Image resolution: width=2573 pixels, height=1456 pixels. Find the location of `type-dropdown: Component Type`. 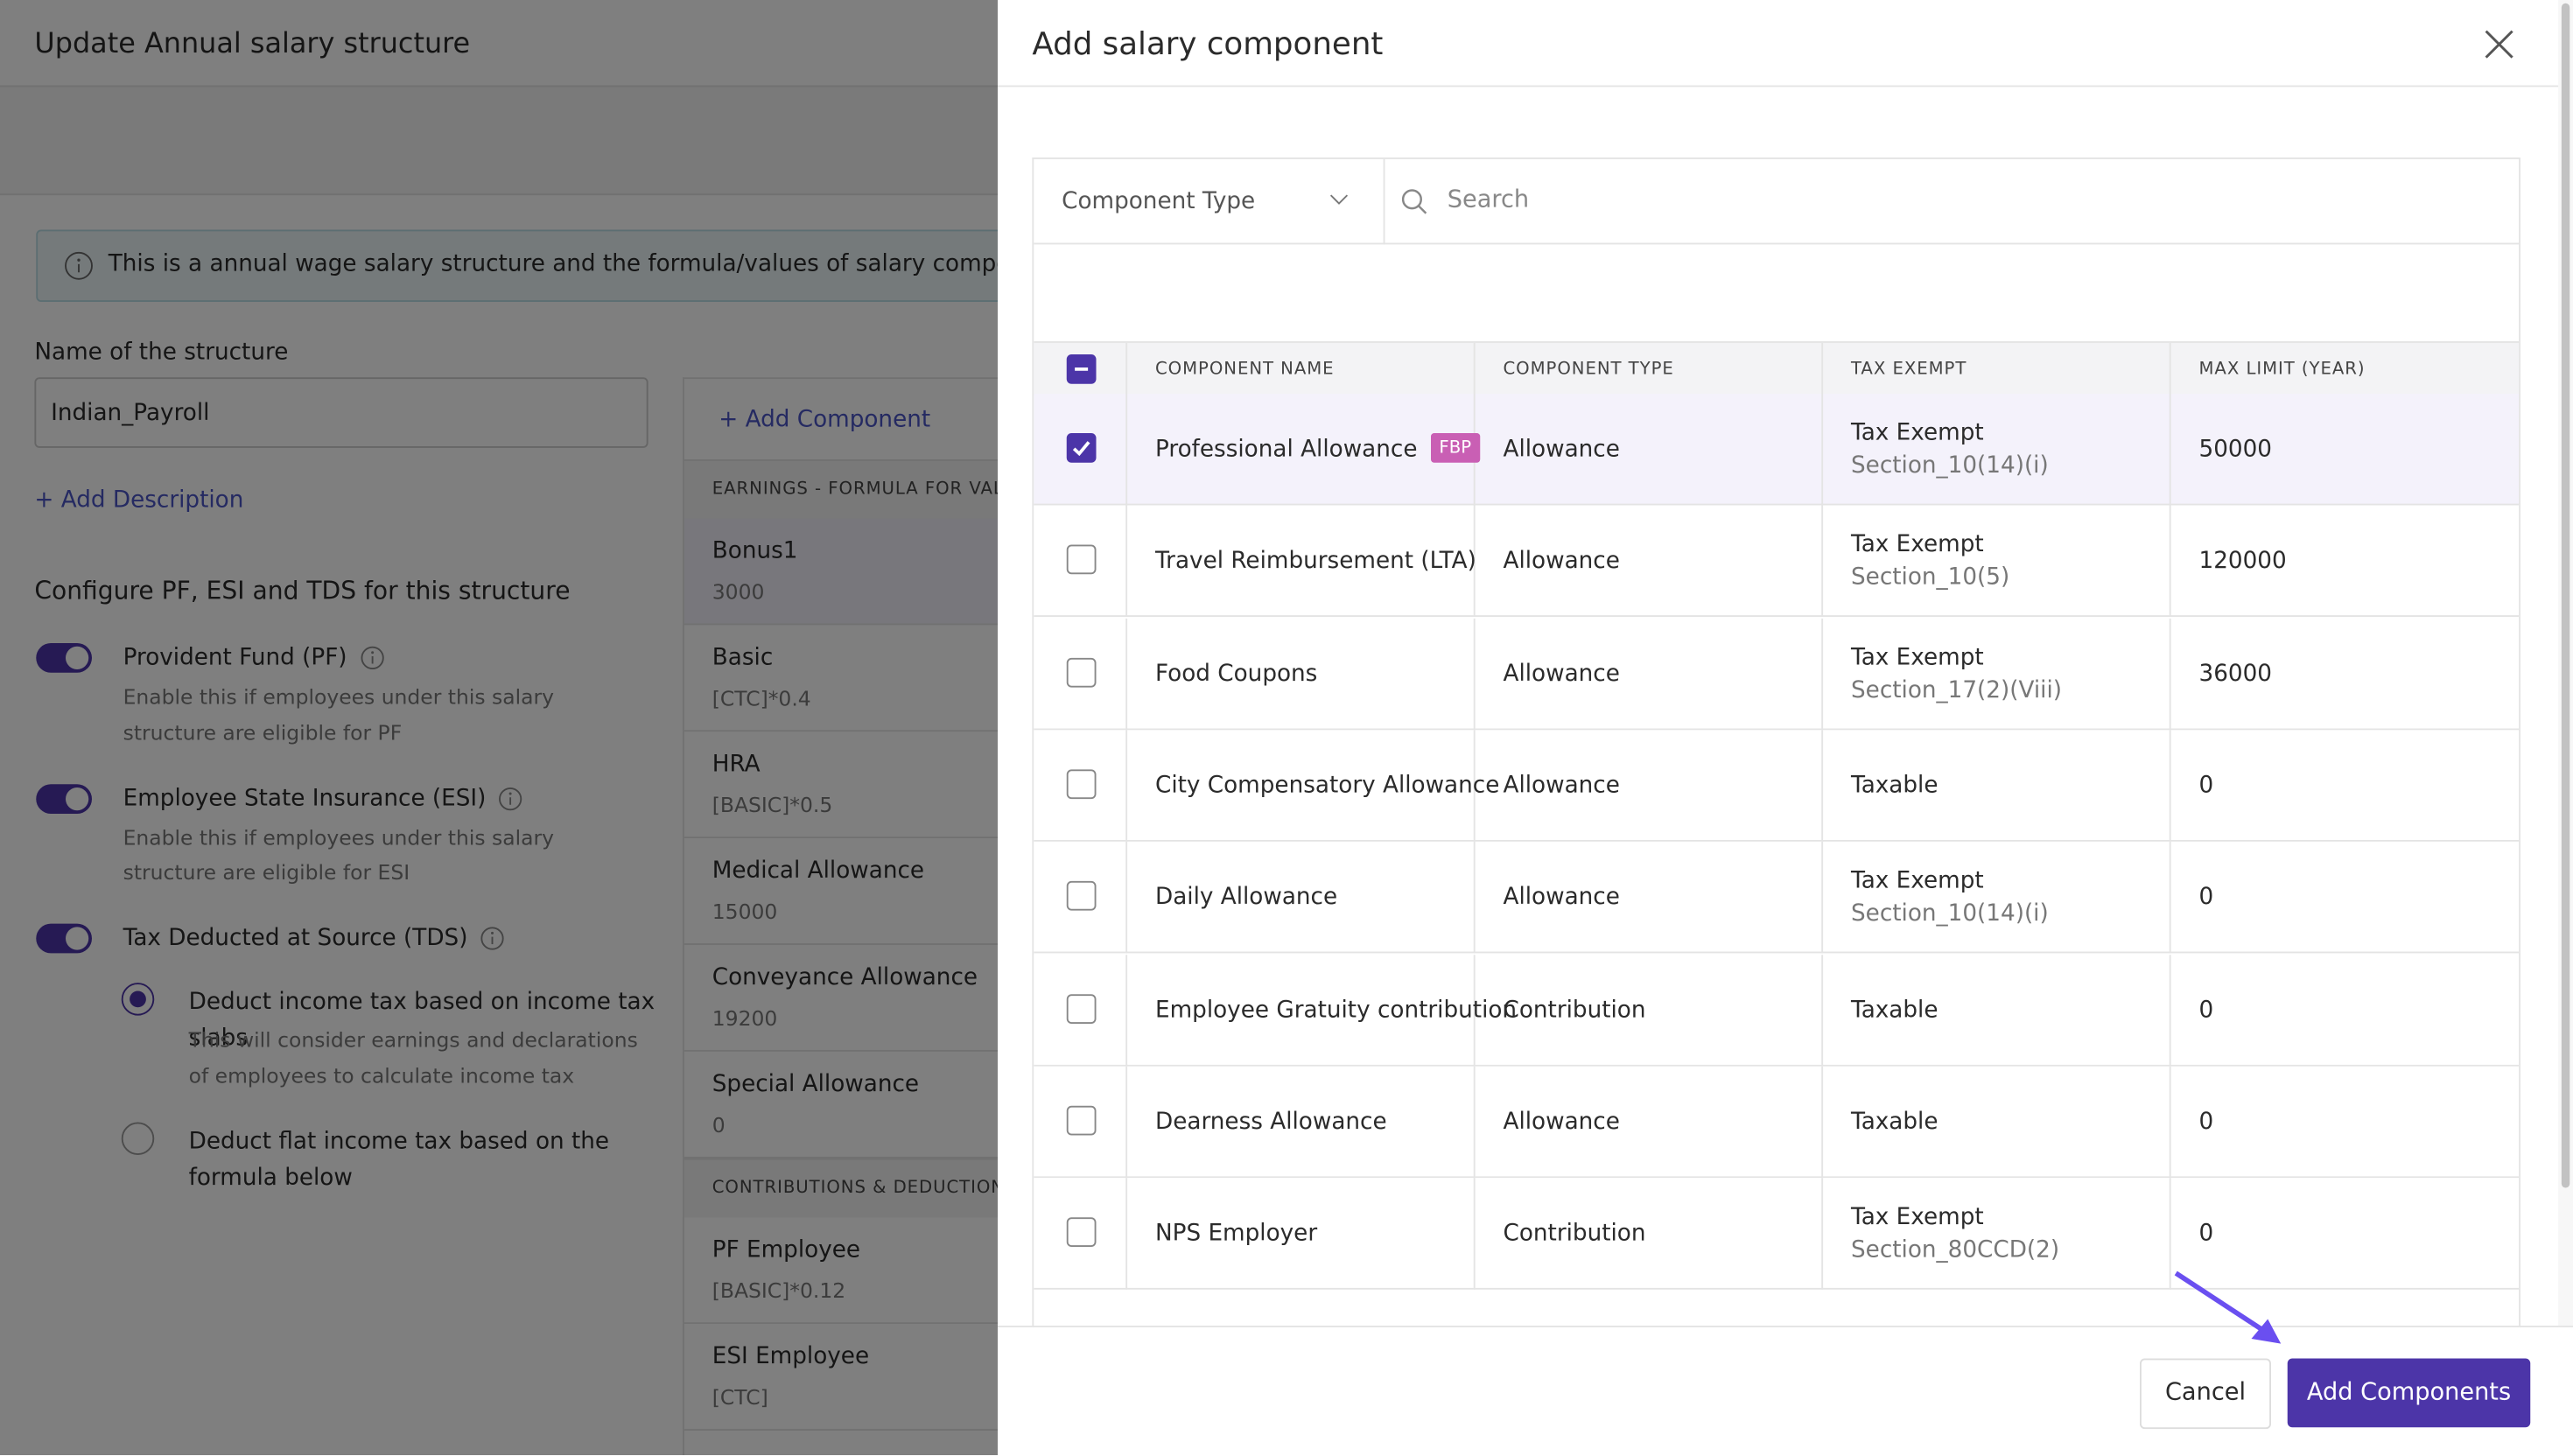

type-dropdown: Component Type is located at coordinates (1209, 201).